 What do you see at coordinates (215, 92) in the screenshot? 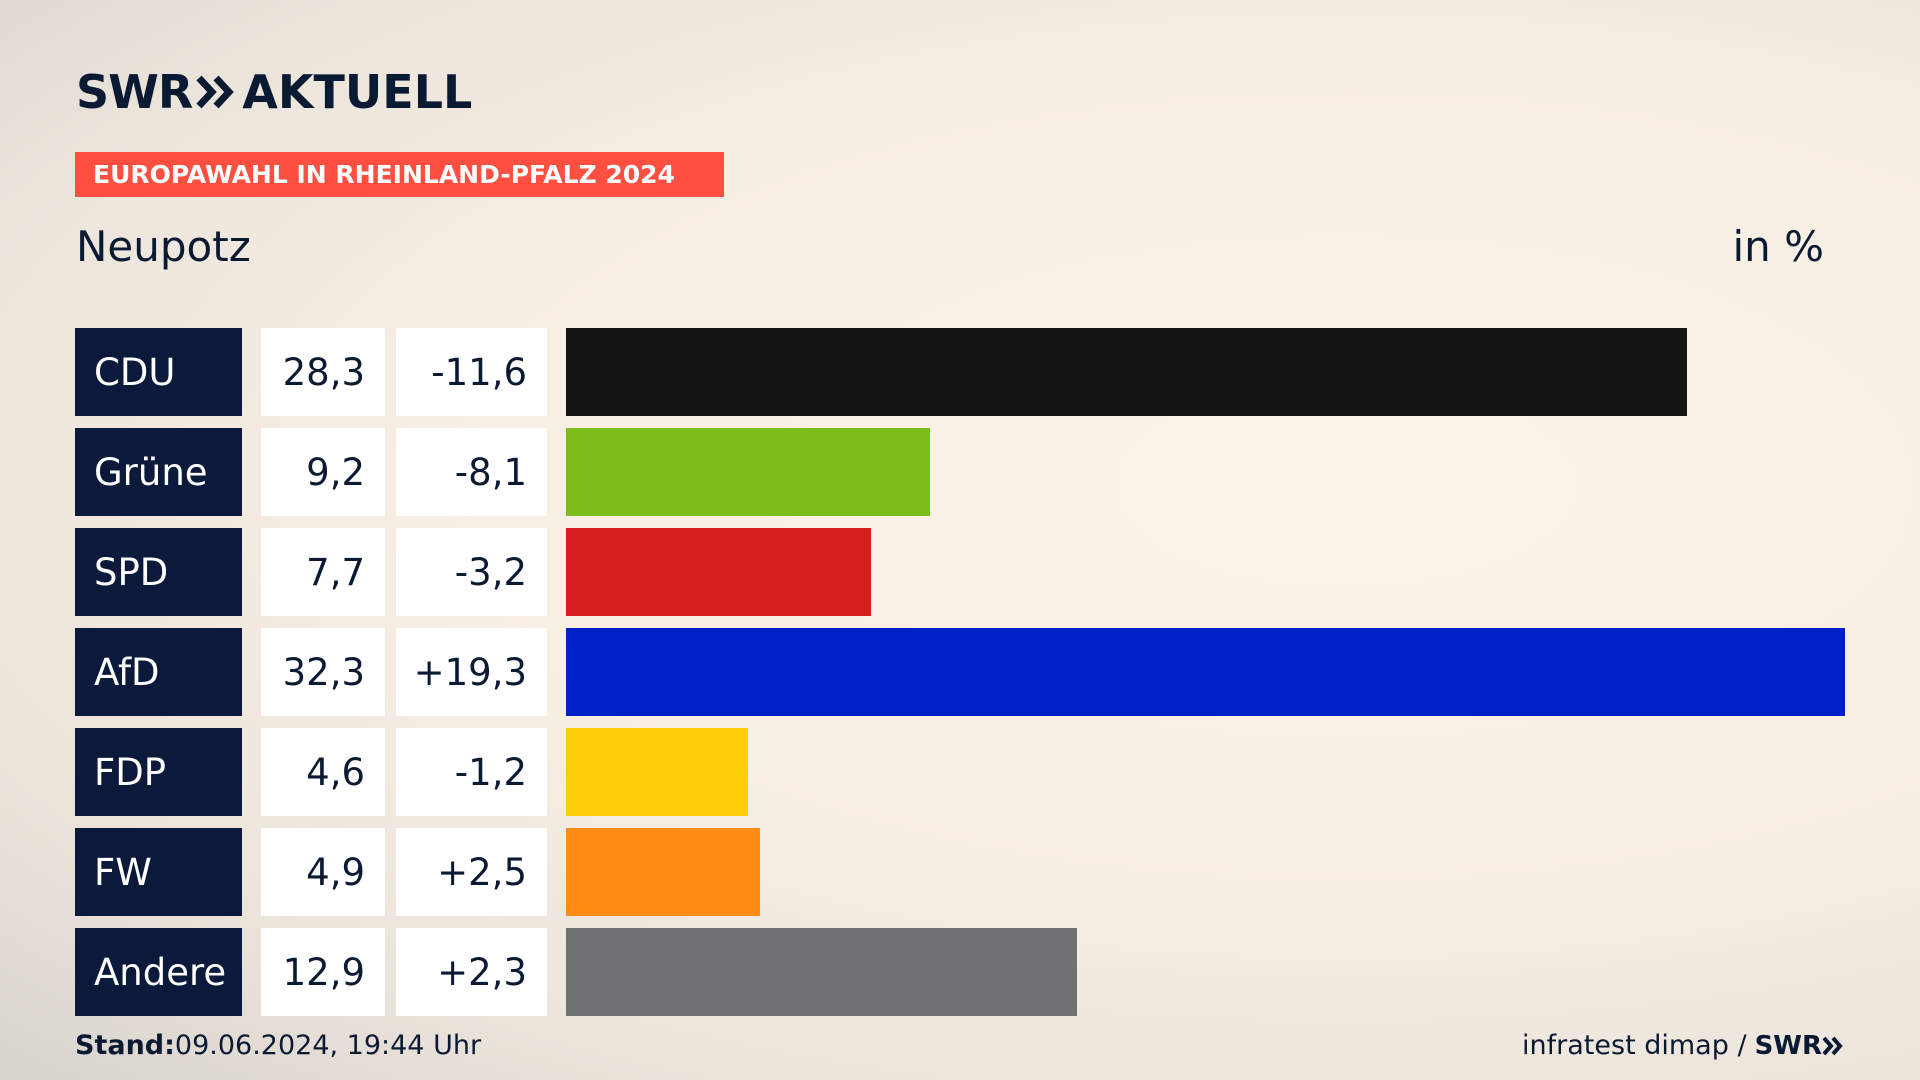
I see `double-chevron-icon` at bounding box center [215, 92].